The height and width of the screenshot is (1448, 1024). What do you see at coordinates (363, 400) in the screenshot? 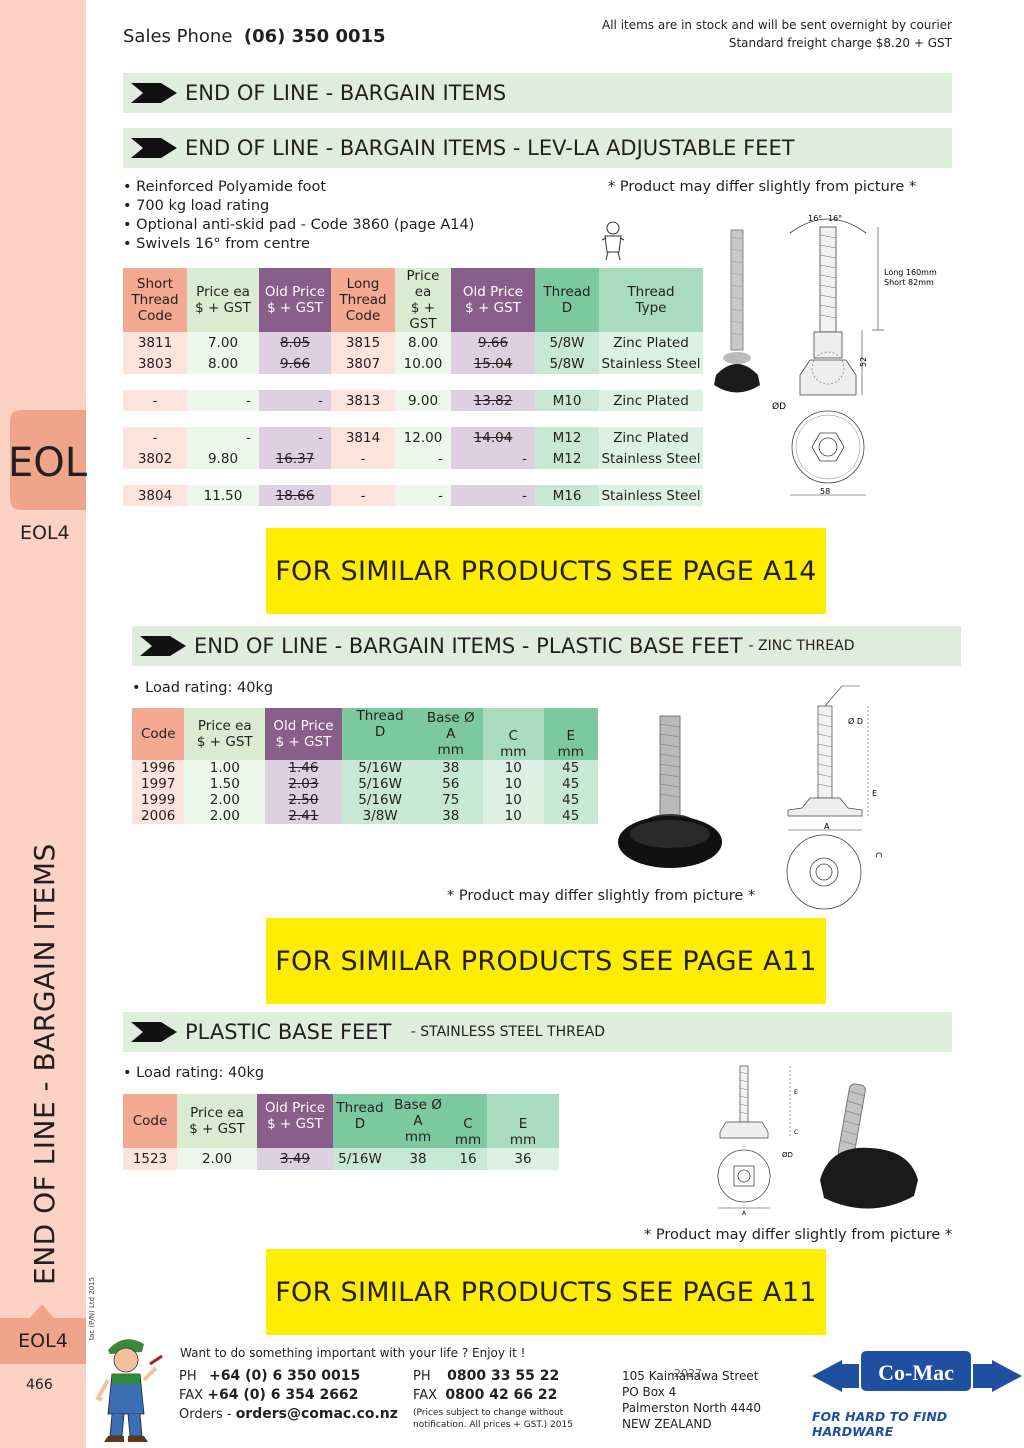
I see `table-cell: 3813` at bounding box center [363, 400].